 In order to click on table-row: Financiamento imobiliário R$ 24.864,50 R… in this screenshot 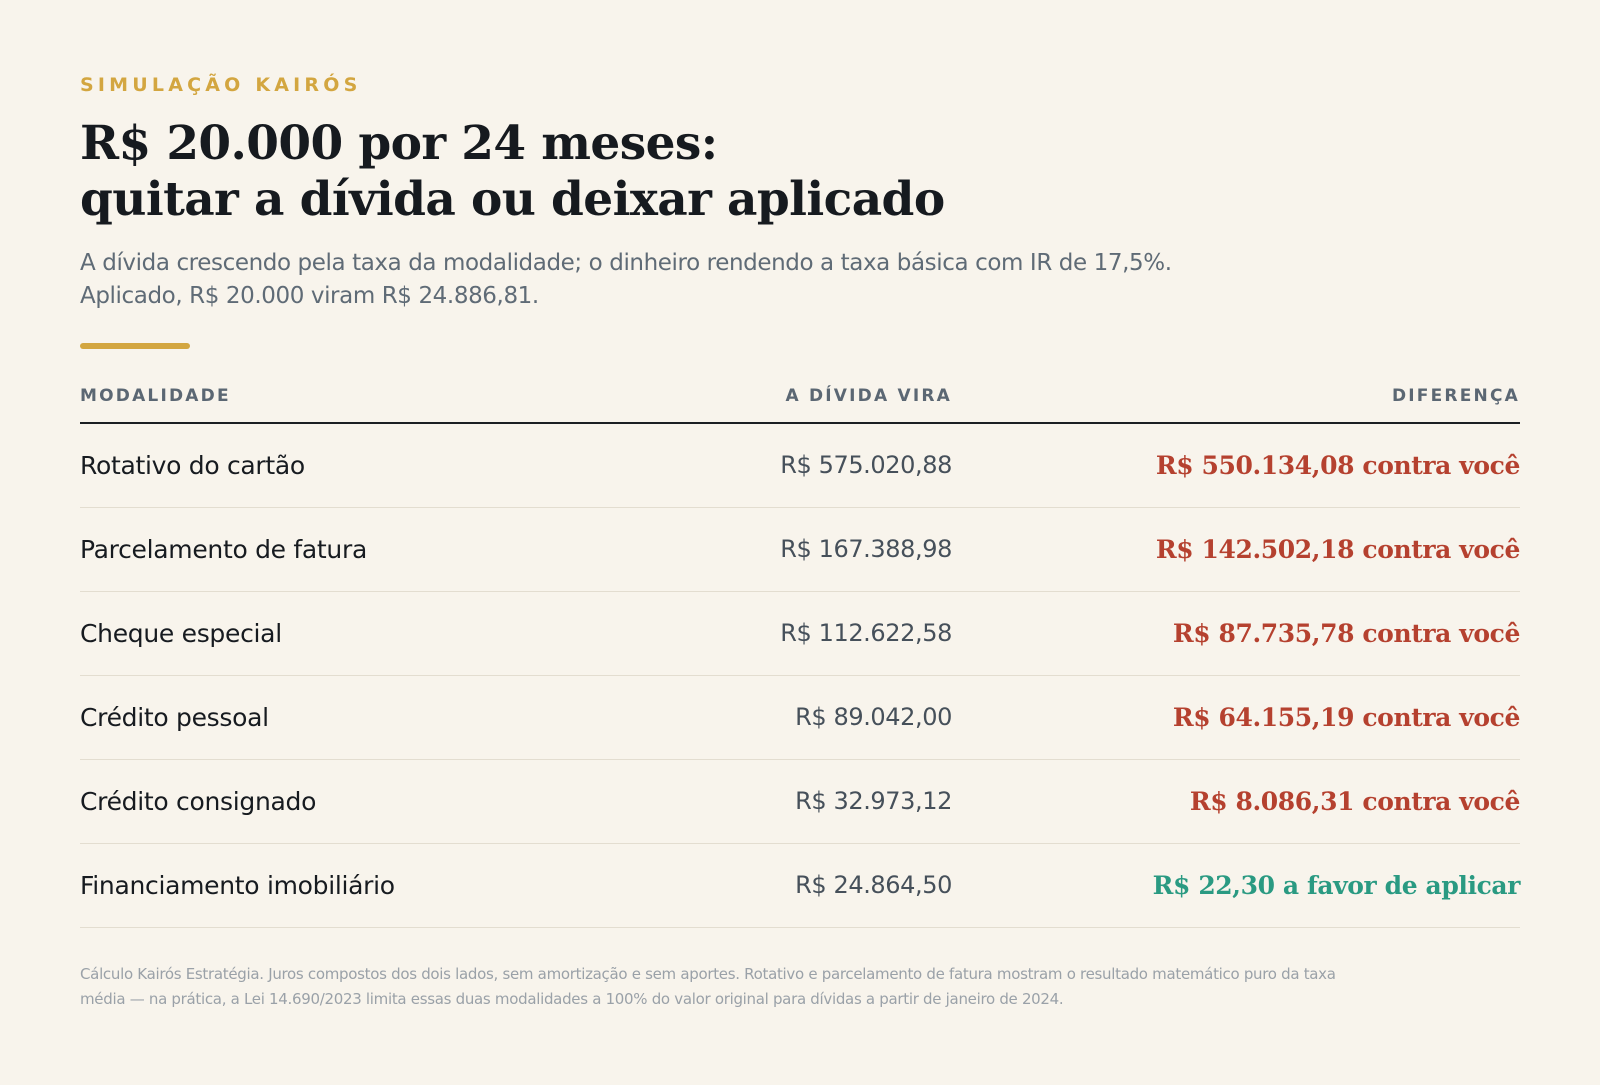, I will do `click(800, 886)`.